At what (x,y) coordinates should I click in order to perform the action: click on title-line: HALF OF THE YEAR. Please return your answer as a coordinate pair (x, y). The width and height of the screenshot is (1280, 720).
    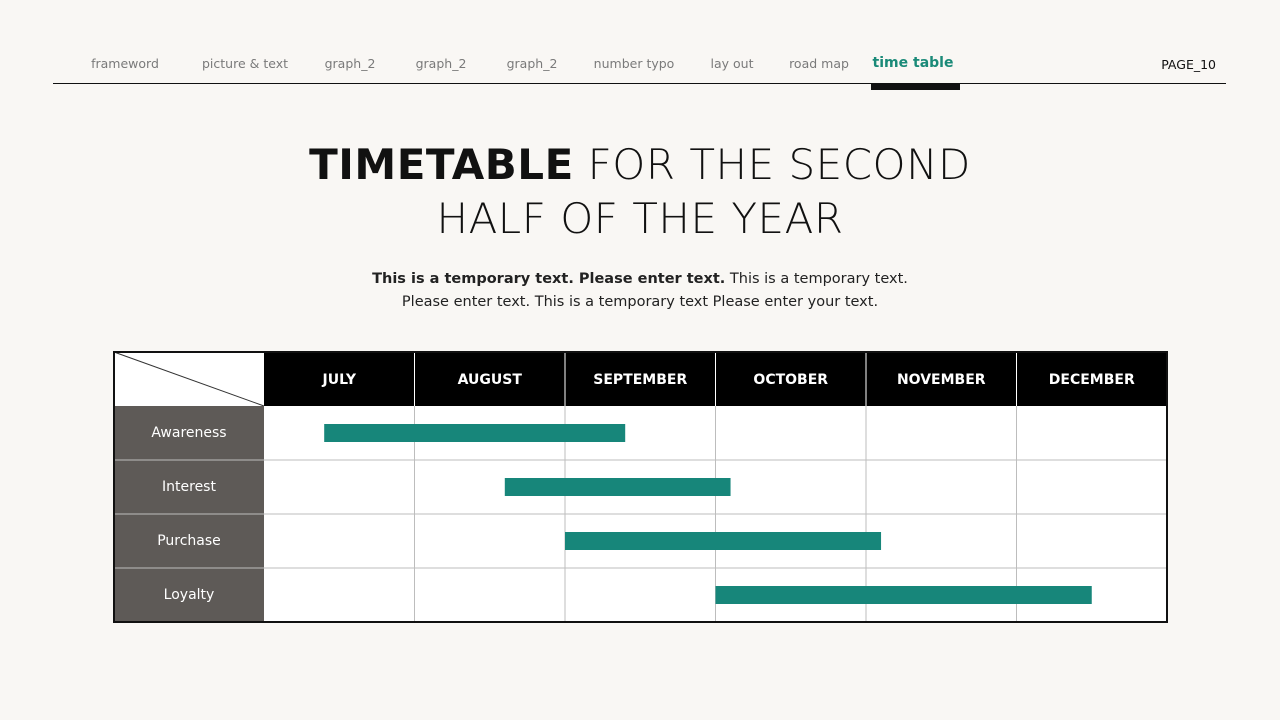
    Looking at the image, I should click on (640, 218).